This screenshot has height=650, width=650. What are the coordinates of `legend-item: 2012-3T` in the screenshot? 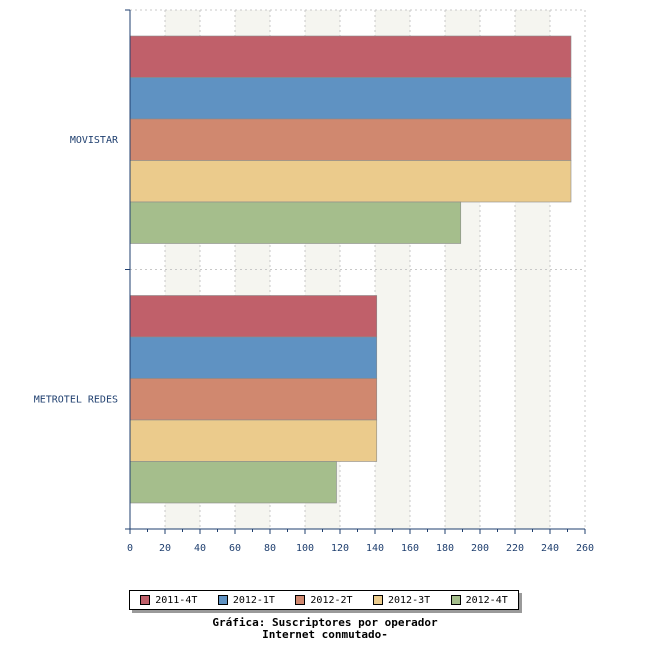 It's located at (401, 600).